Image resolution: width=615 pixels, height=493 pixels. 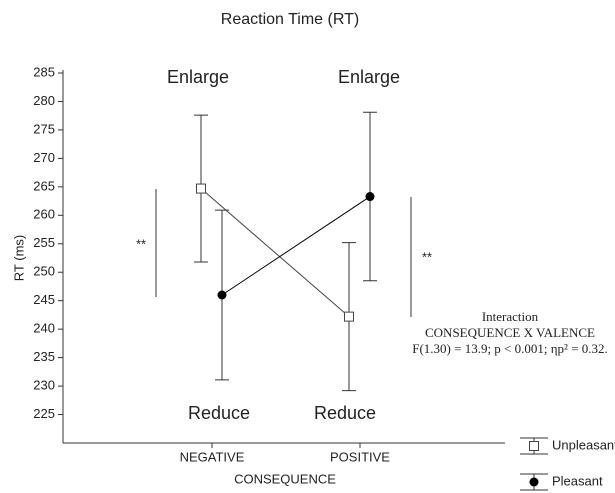 I want to click on y-tick-label: 270, so click(x=44, y=157).